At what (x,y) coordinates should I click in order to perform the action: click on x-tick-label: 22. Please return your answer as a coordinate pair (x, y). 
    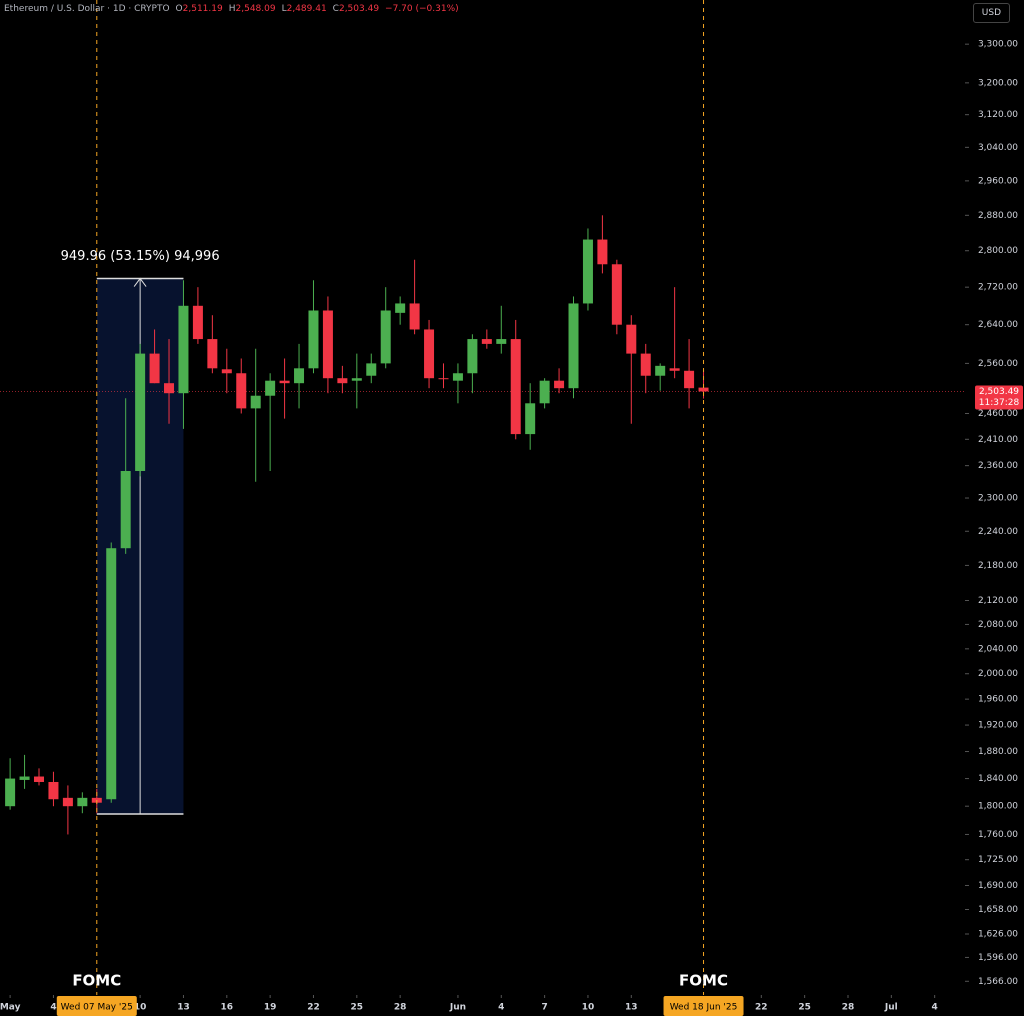
    Looking at the image, I should click on (313, 1008).